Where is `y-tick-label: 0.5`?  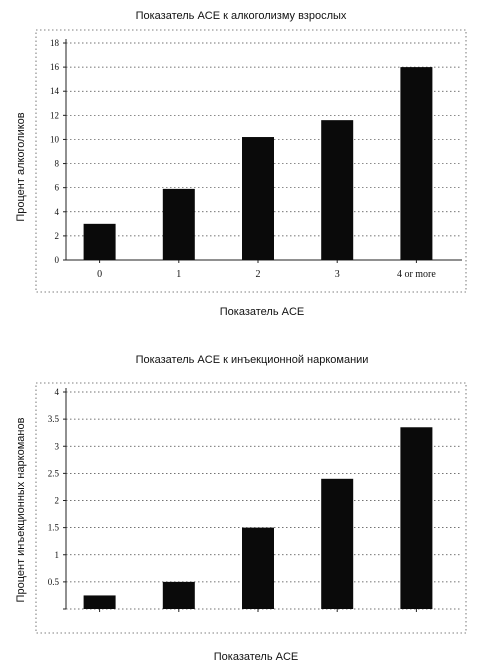 y-tick-label: 0.5 is located at coordinates (54, 582).